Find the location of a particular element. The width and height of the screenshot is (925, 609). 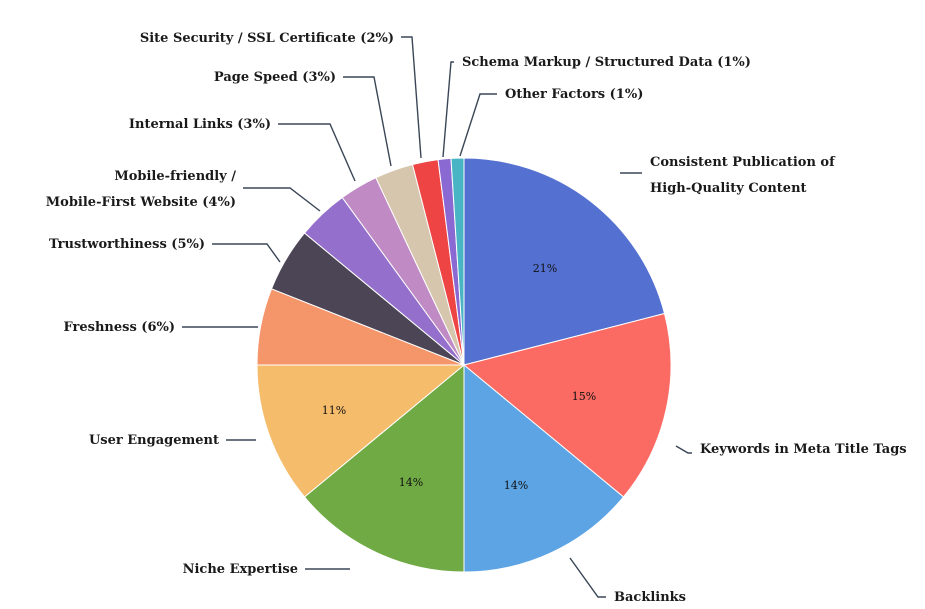

slice-label-line: Internal Links (3%) is located at coordinates (200, 124).